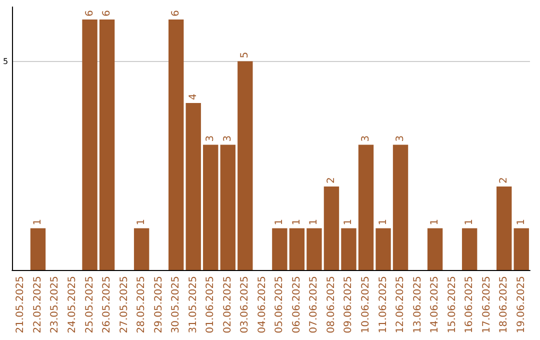 This screenshot has height=340, width=540. What do you see at coordinates (38, 305) in the screenshot?
I see `x-tick-label: 22.05.2025` at bounding box center [38, 305].